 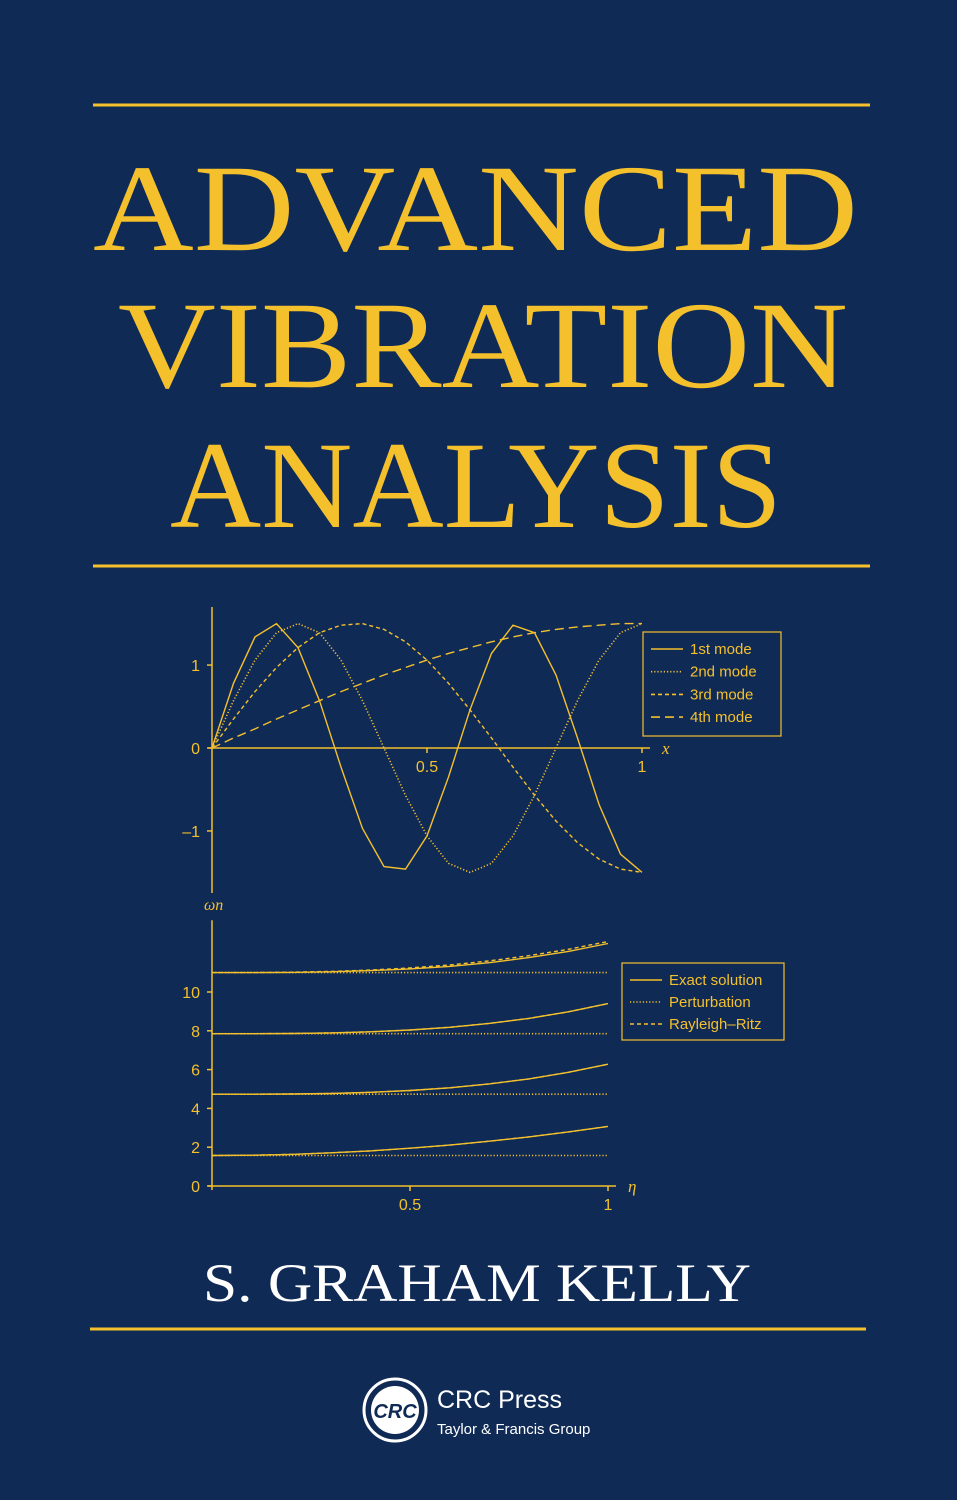 What do you see at coordinates (477, 1283) in the screenshot?
I see `author: S. GRAHAM KELLY` at bounding box center [477, 1283].